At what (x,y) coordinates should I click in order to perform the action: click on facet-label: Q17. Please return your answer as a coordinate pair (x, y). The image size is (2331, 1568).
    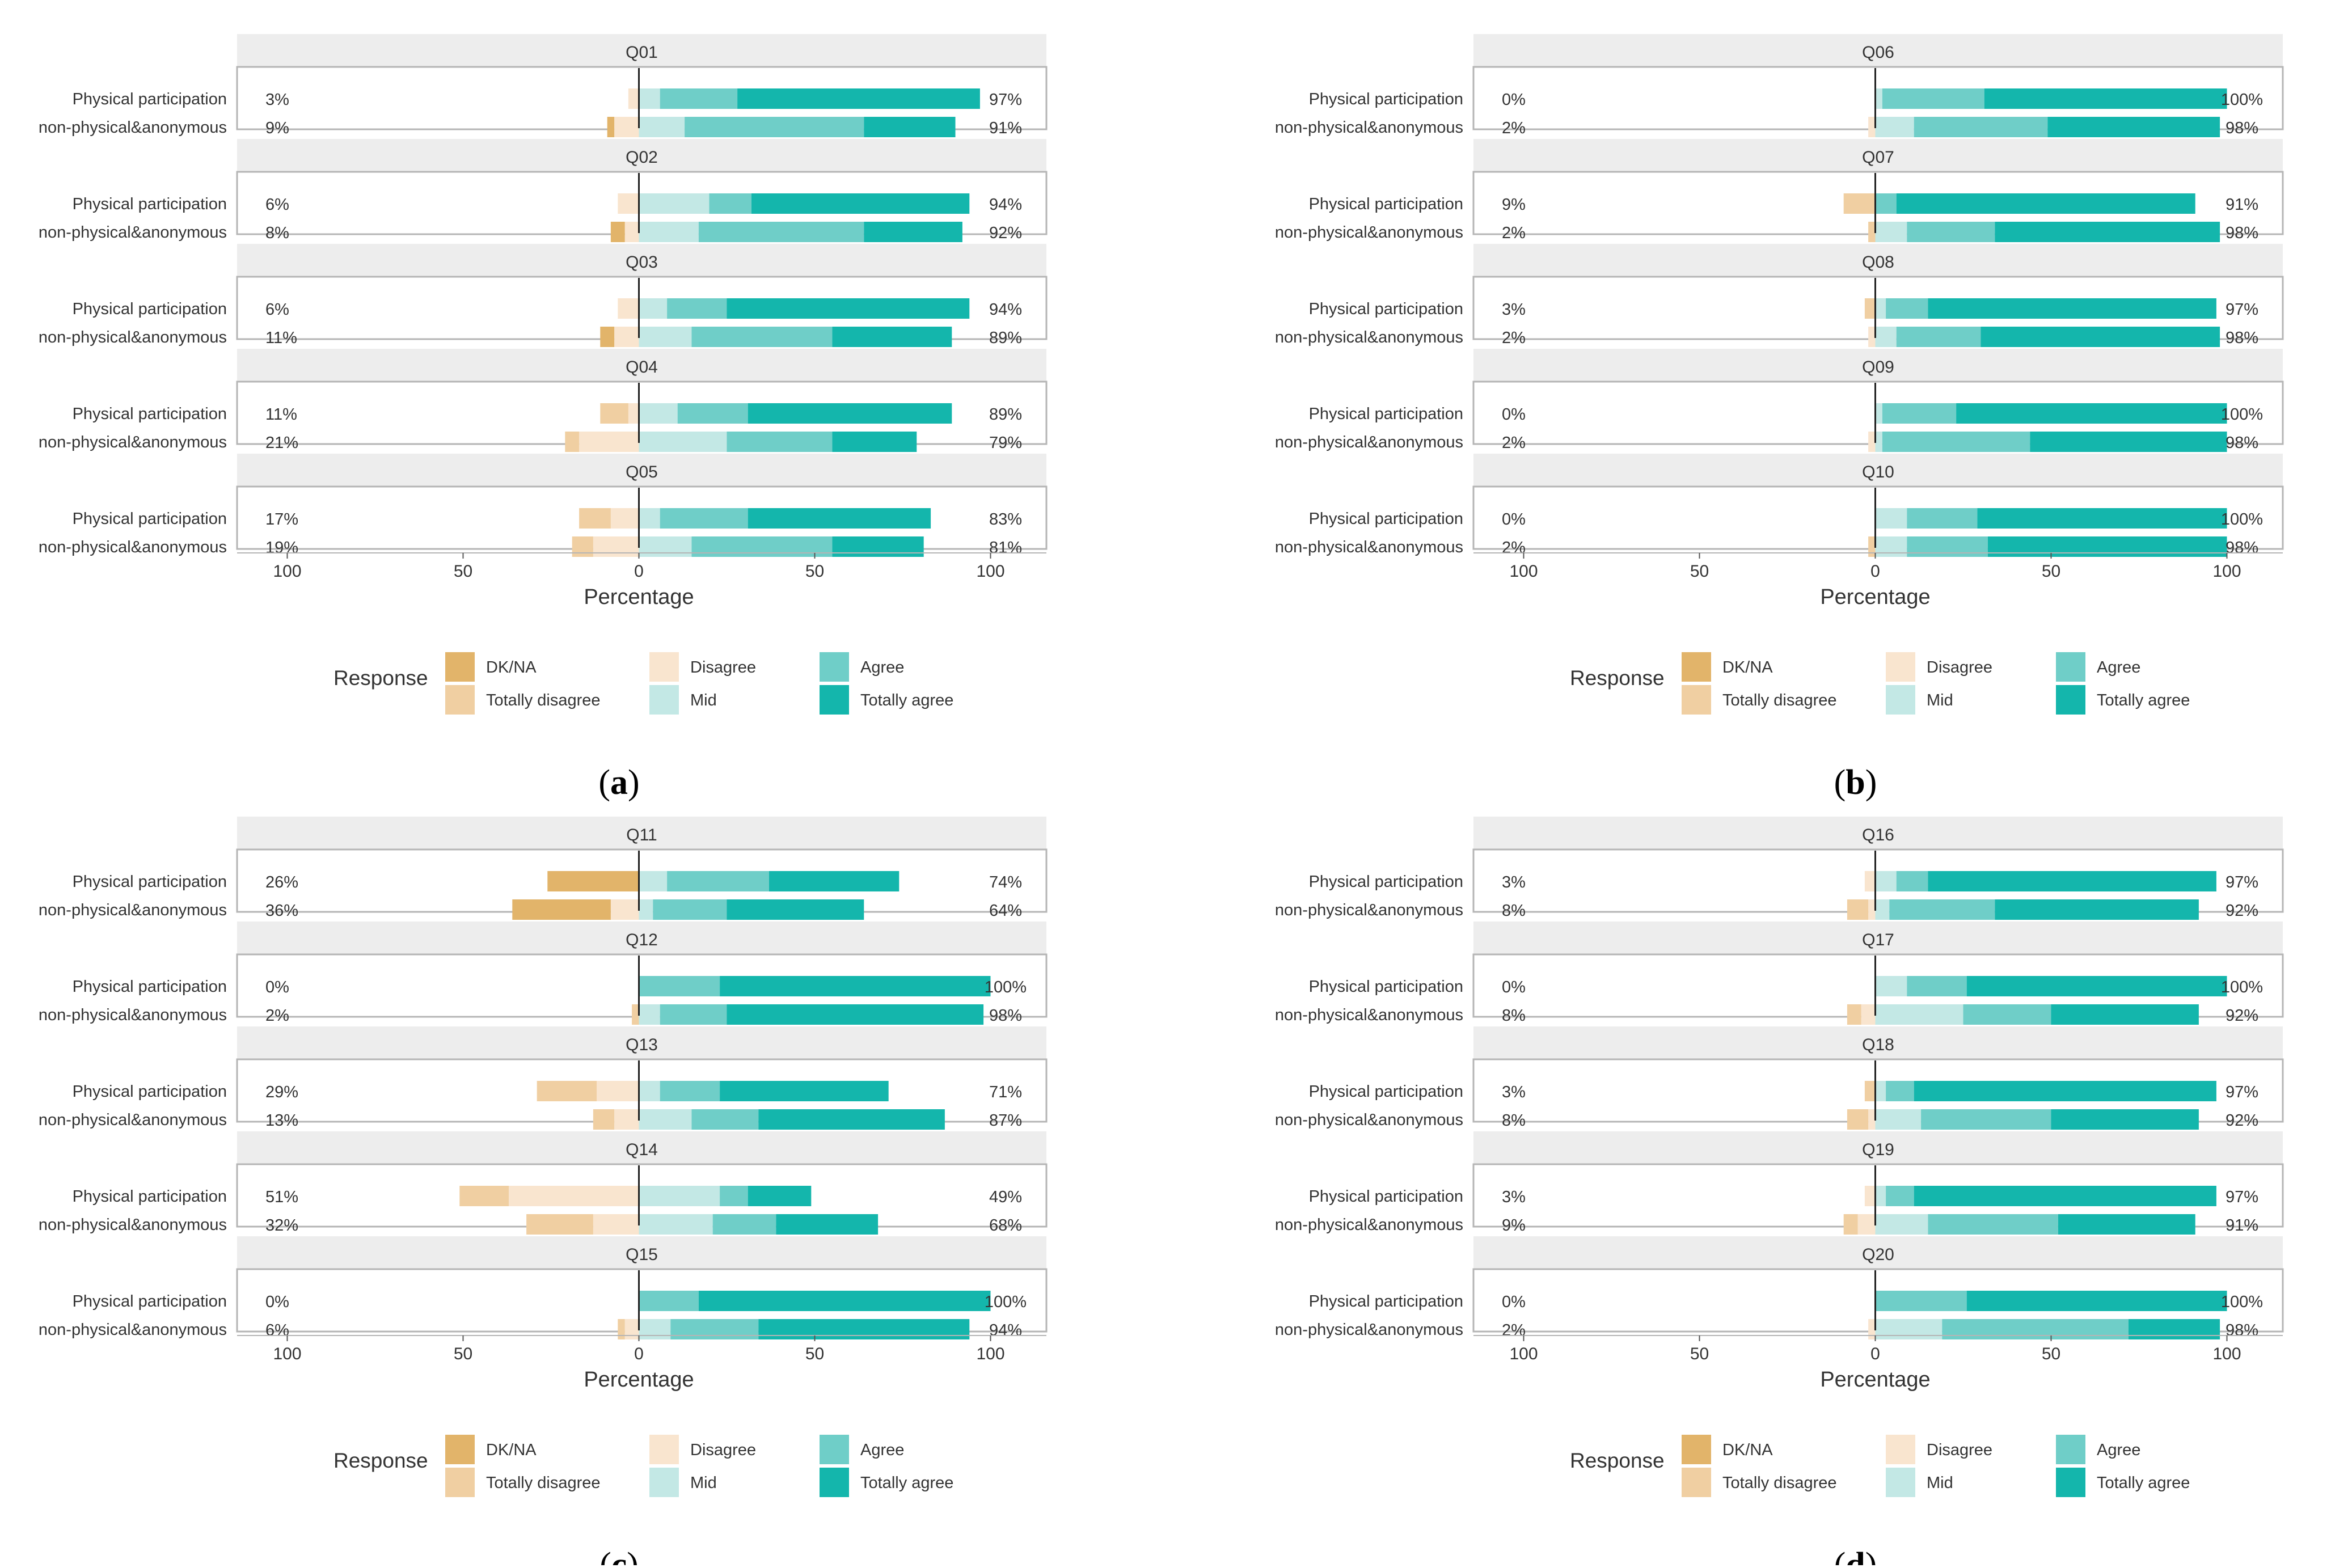
    Looking at the image, I should click on (1878, 940).